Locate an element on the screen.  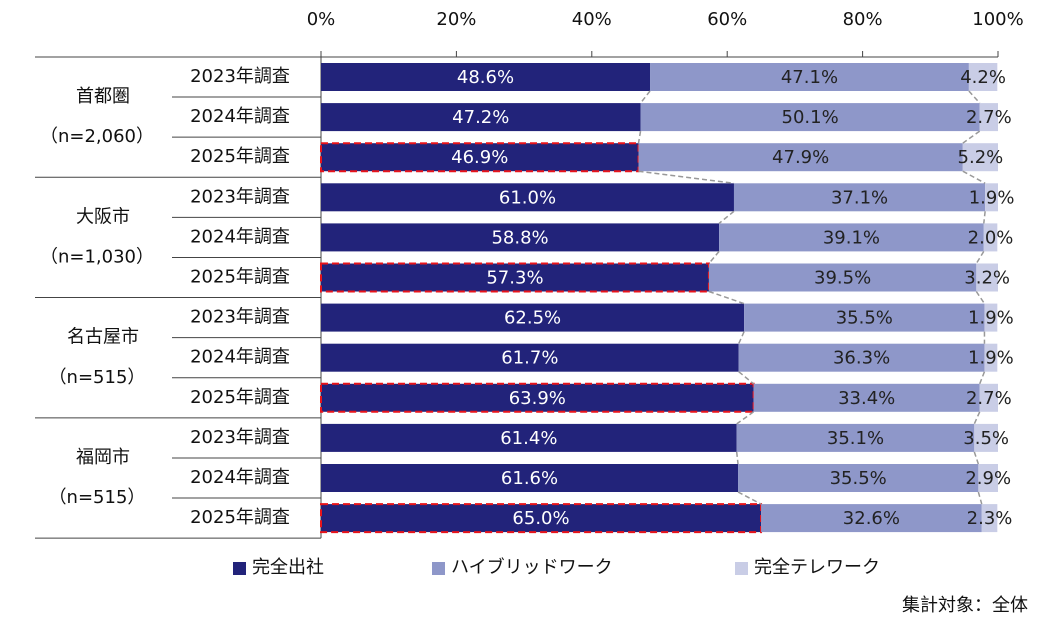
value-label: 62.5% is located at coordinates (532, 318).